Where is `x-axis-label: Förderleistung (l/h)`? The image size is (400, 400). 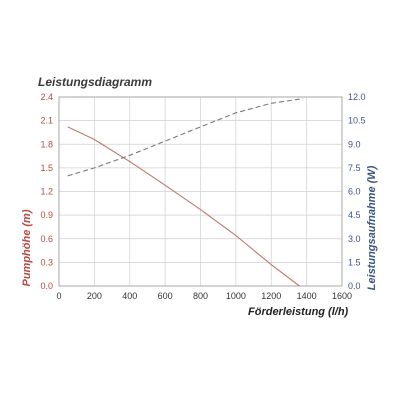
x-axis-label: Förderleistung (l/h) is located at coordinates (298, 312).